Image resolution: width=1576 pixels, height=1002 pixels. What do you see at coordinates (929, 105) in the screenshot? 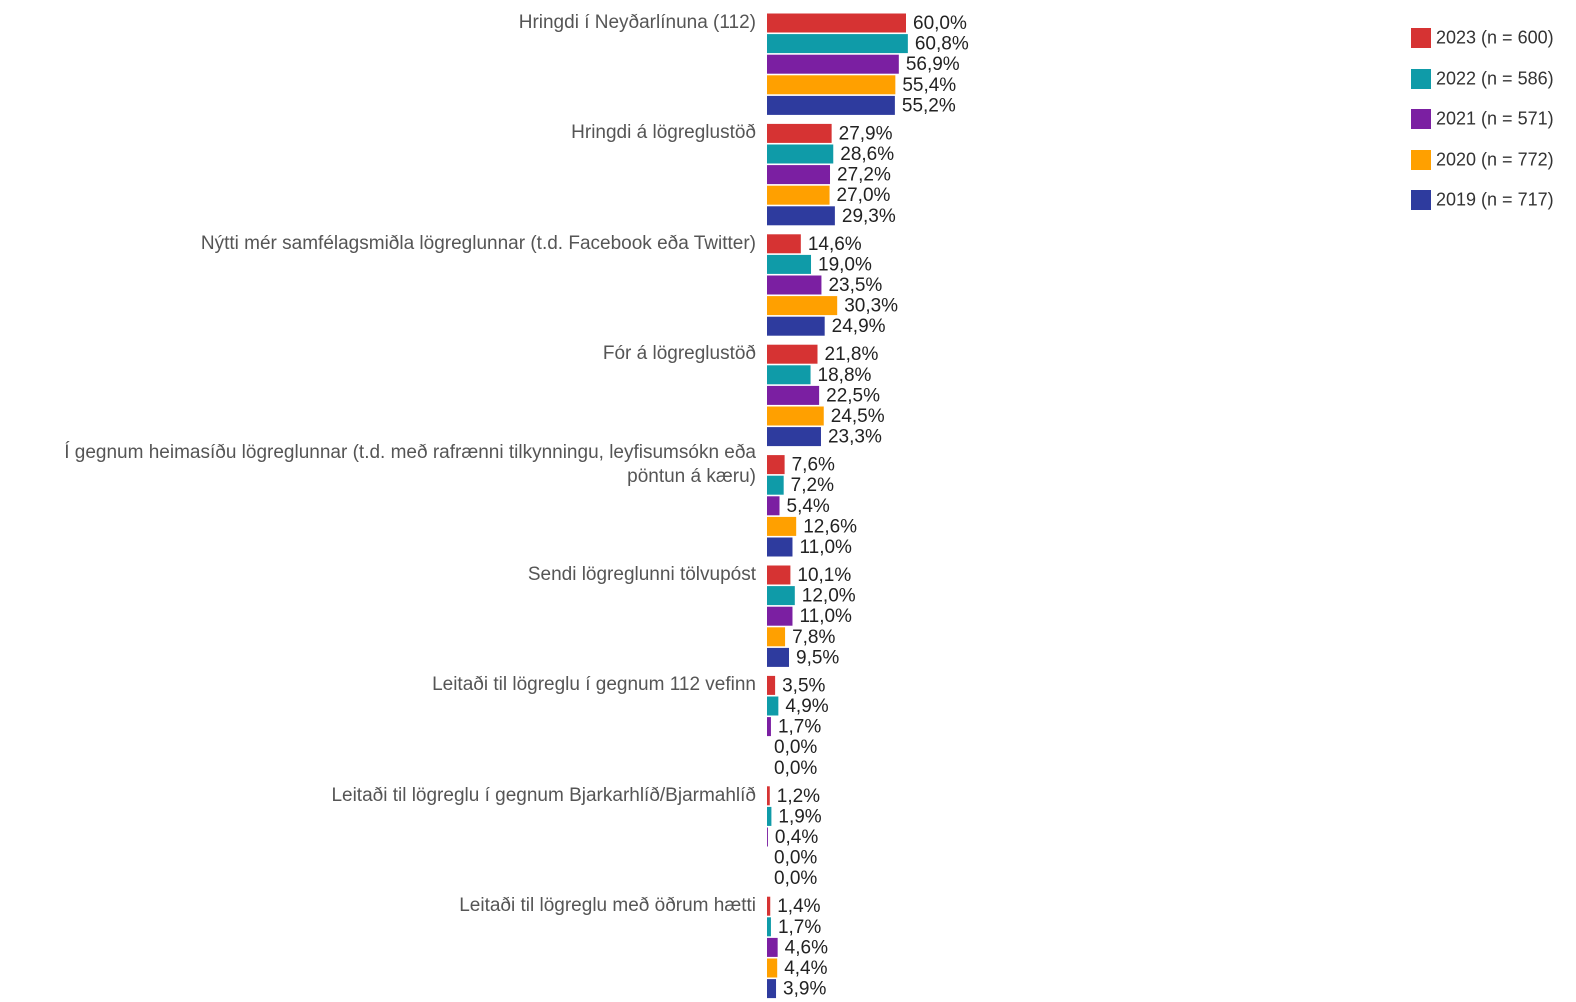
I see `value-label: 55,2%` at bounding box center [929, 105].